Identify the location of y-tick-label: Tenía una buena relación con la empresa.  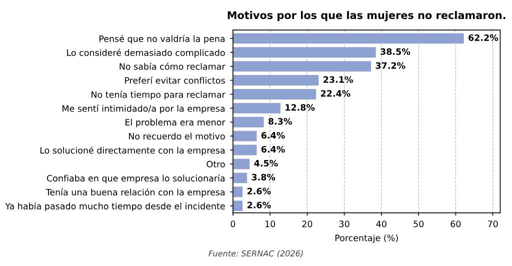
(135, 193).